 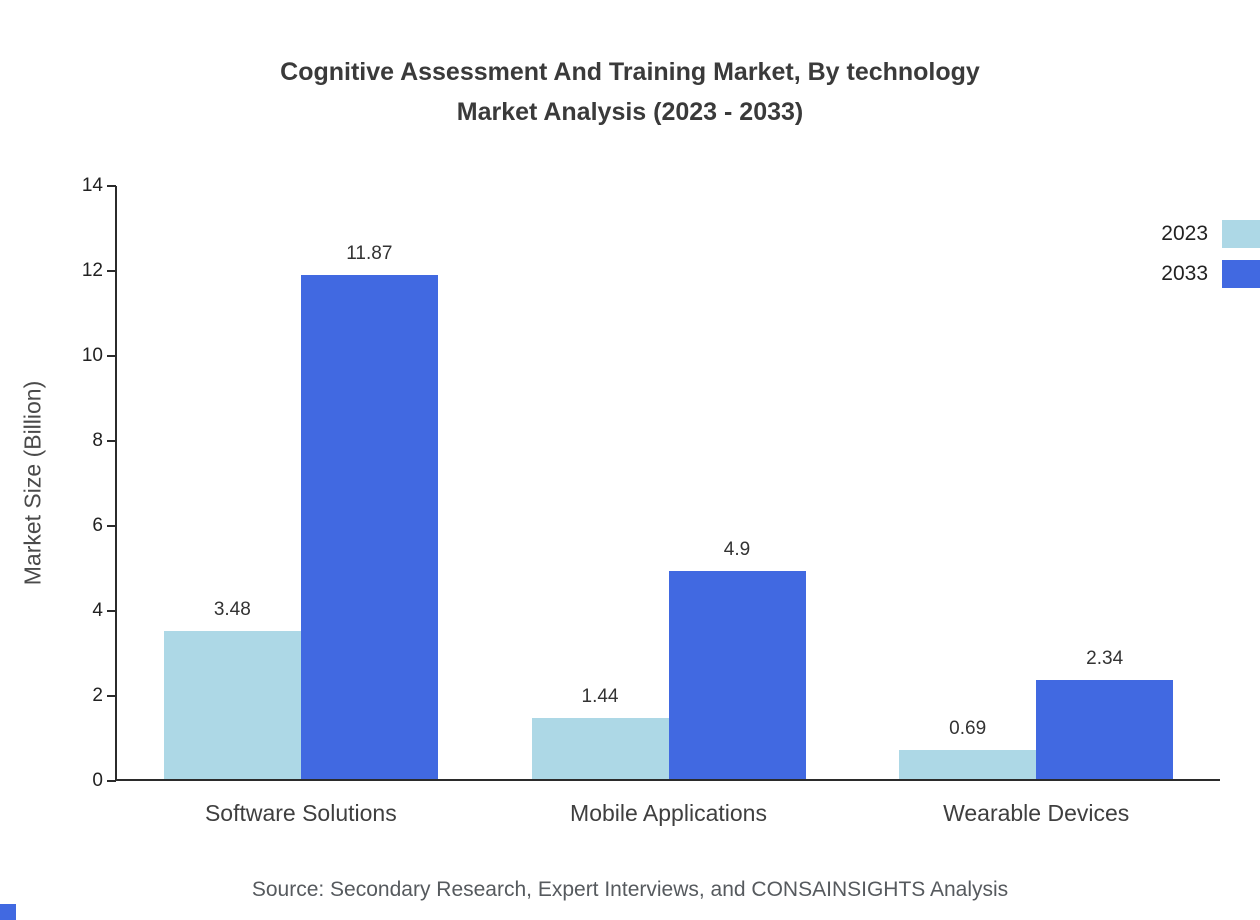 I want to click on y-tick-label: 0, so click(x=97, y=780).